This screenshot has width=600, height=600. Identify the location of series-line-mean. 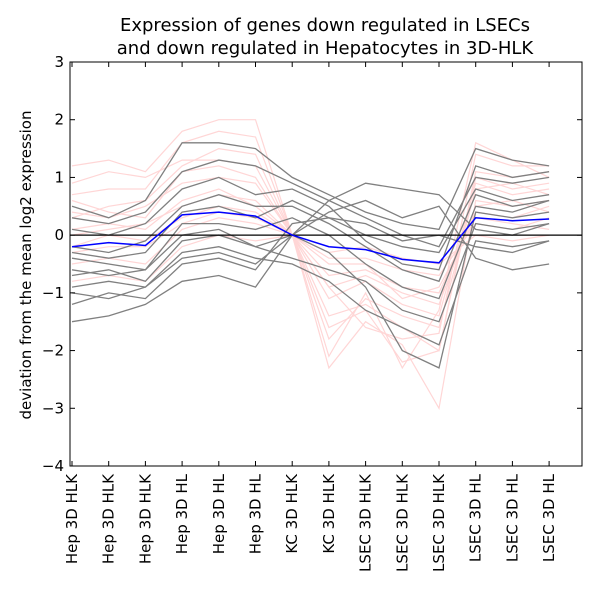
(310, 237).